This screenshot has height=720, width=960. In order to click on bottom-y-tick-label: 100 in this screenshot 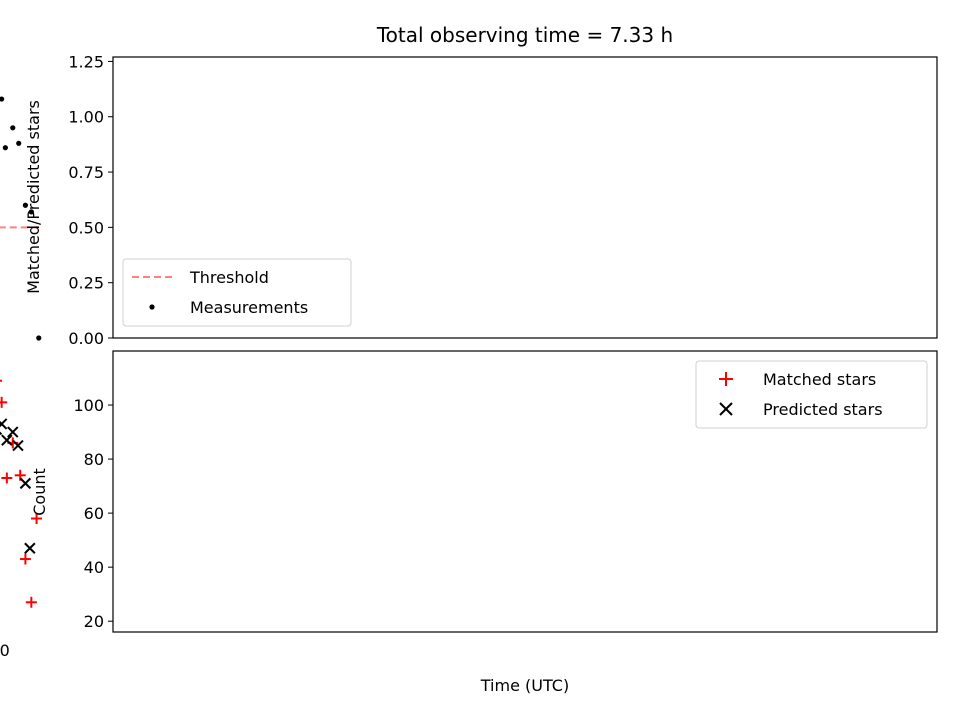, I will do `click(88, 405)`.